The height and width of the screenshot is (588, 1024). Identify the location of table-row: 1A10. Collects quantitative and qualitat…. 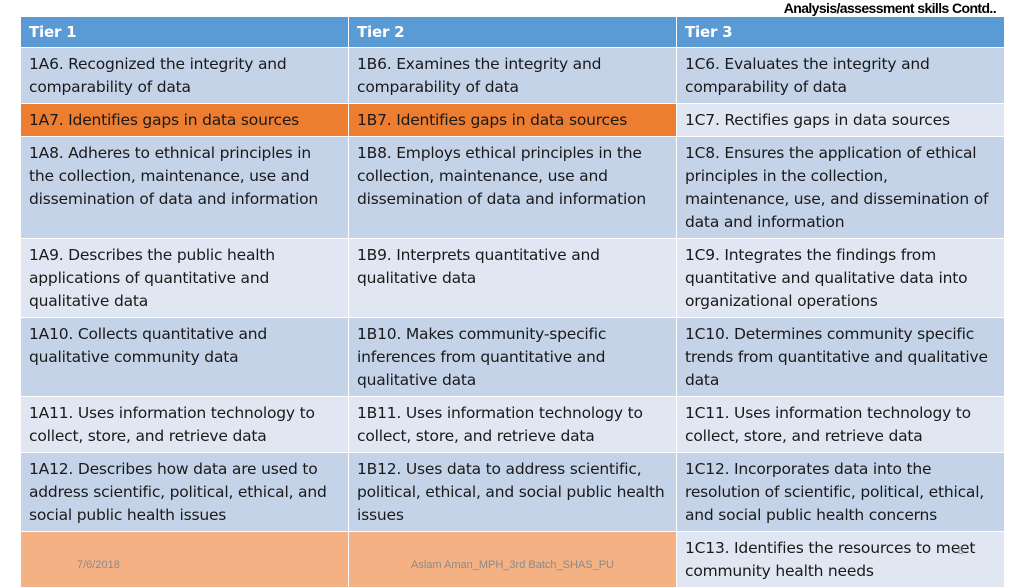
(512, 357).